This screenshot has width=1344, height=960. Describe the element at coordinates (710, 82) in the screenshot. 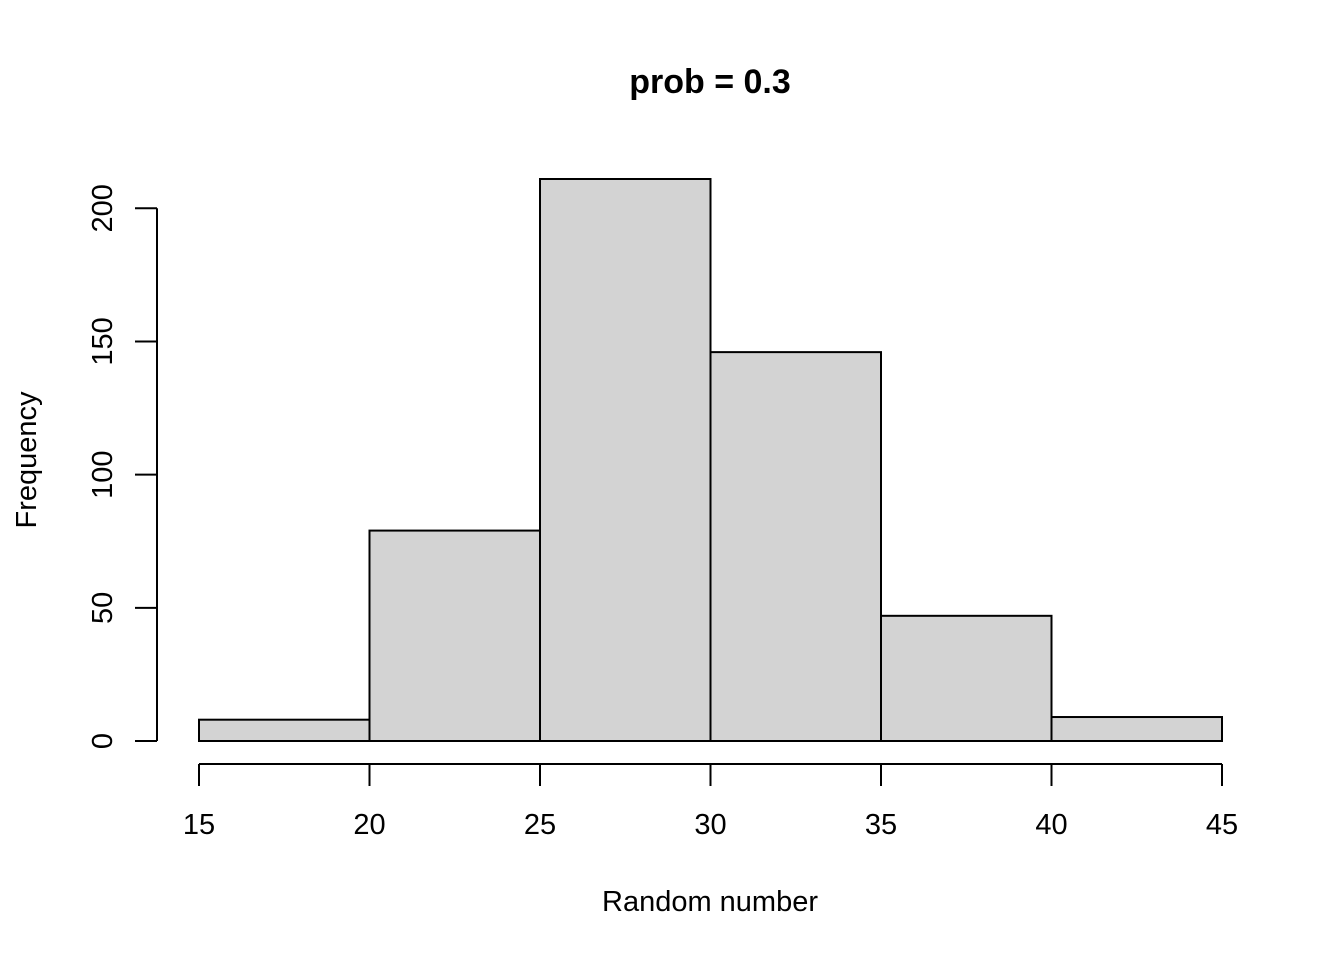

I see `chart-title: prob = 0.3` at that location.